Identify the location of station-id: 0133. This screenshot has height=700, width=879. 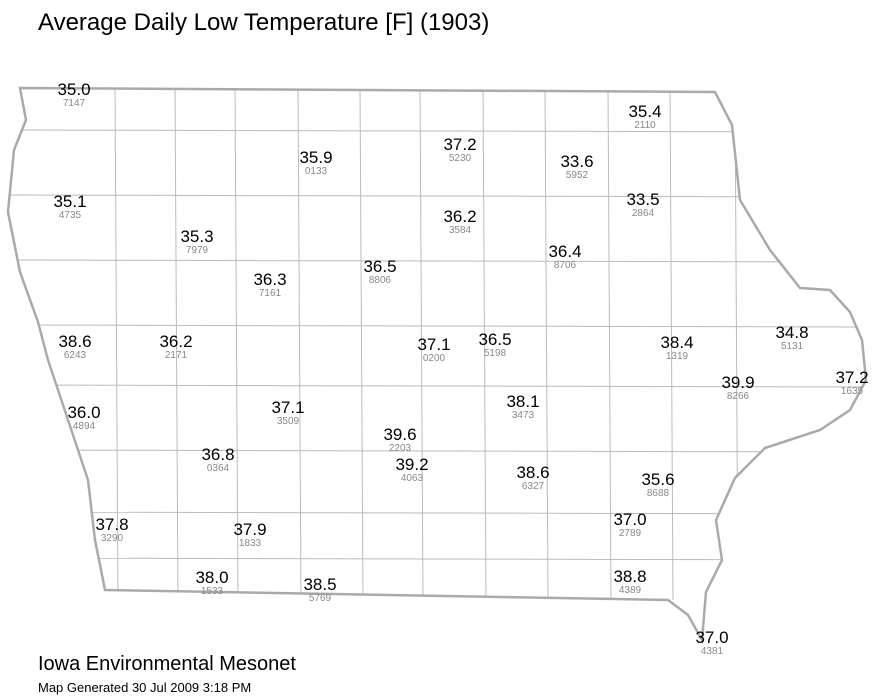
(316, 171).